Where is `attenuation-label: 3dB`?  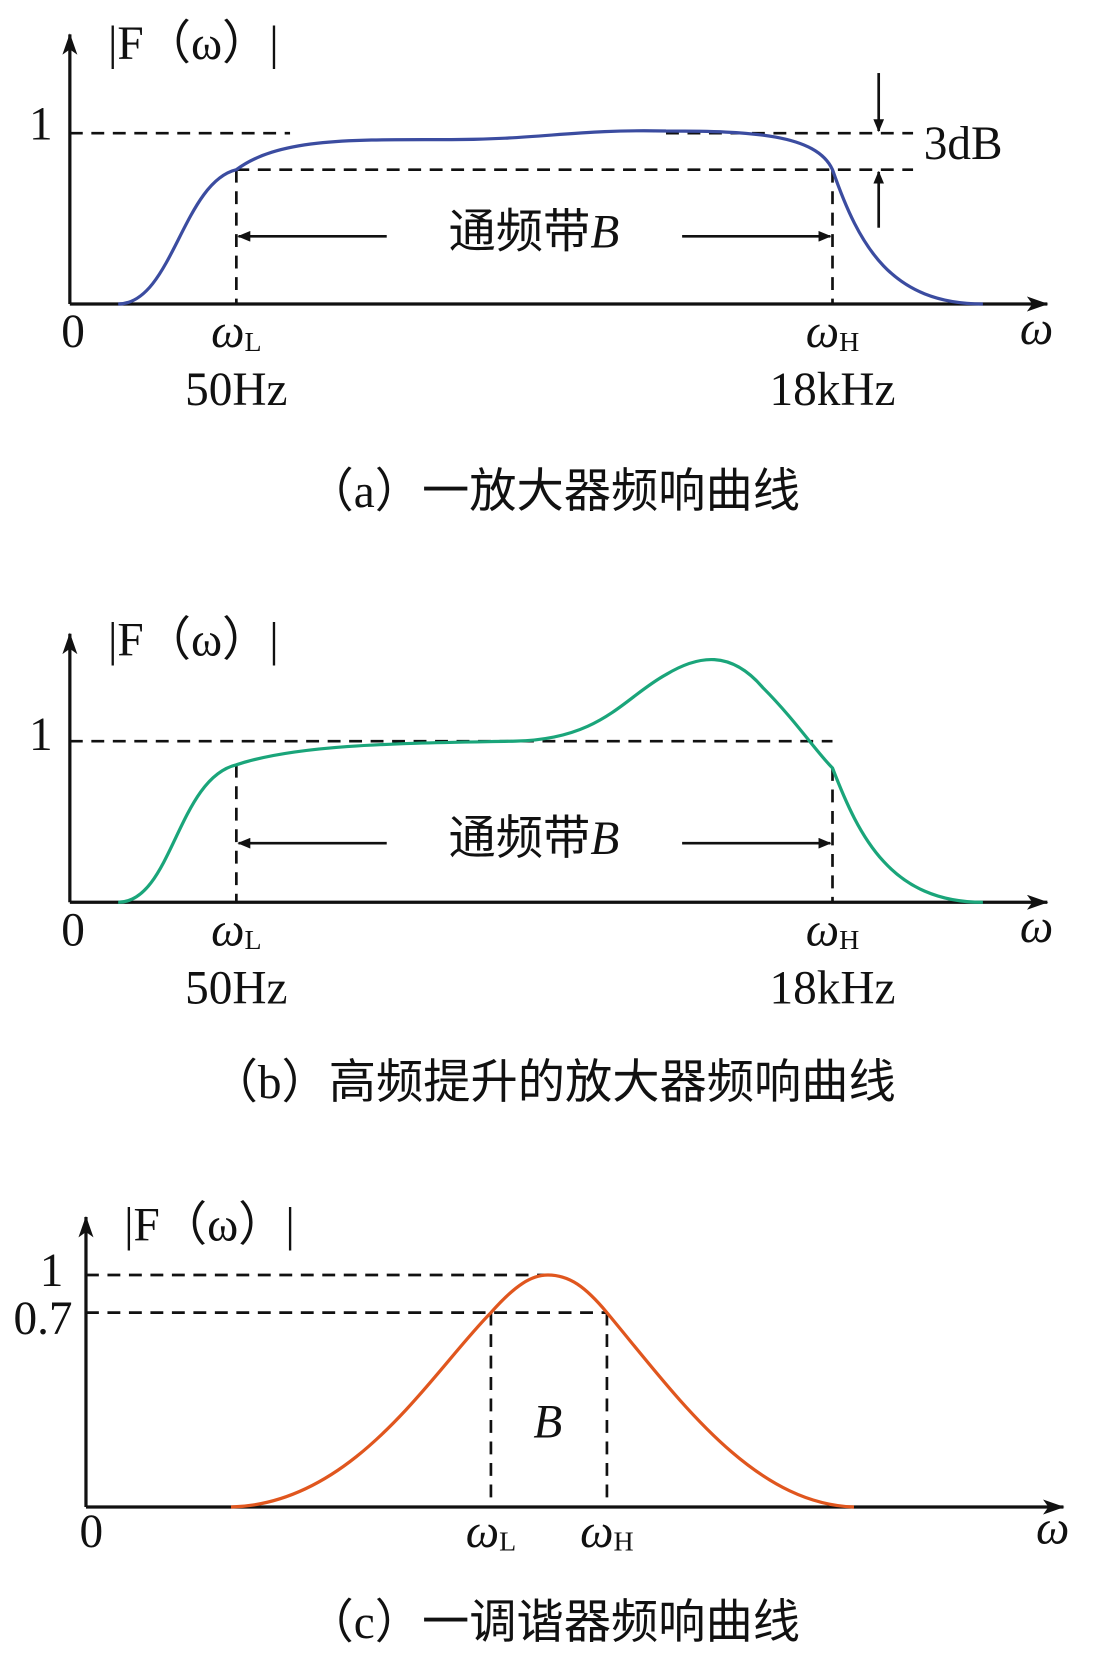 attenuation-label: 3dB is located at coordinates (963, 144).